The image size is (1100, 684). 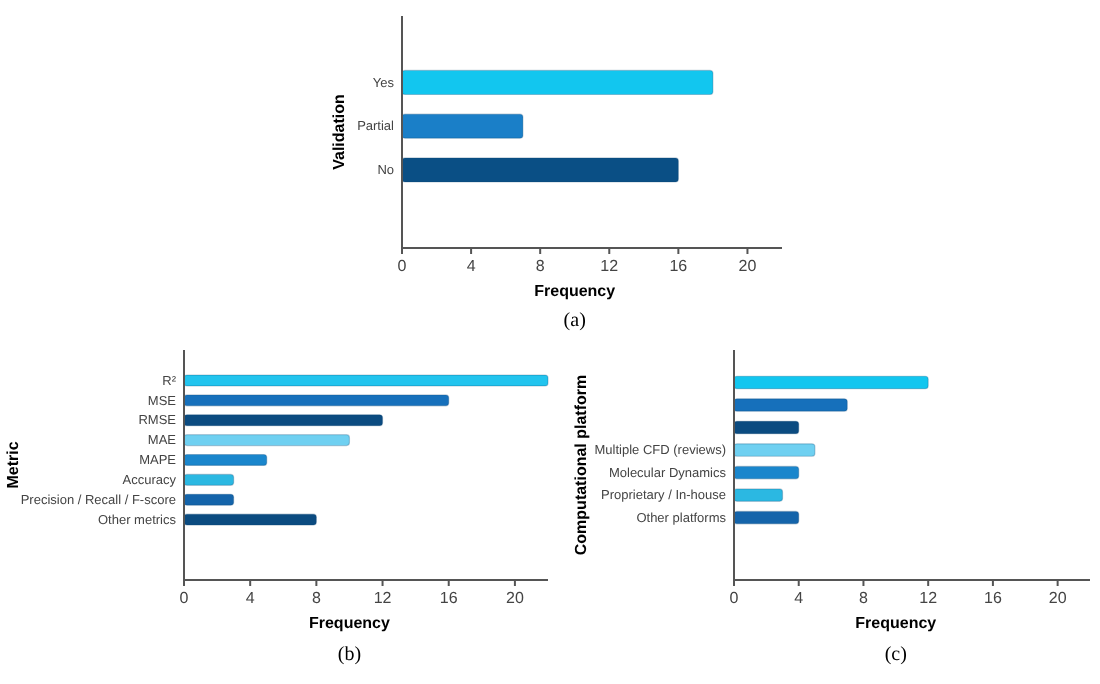 I want to click on y-axis-title: Validation, so click(x=339, y=132).